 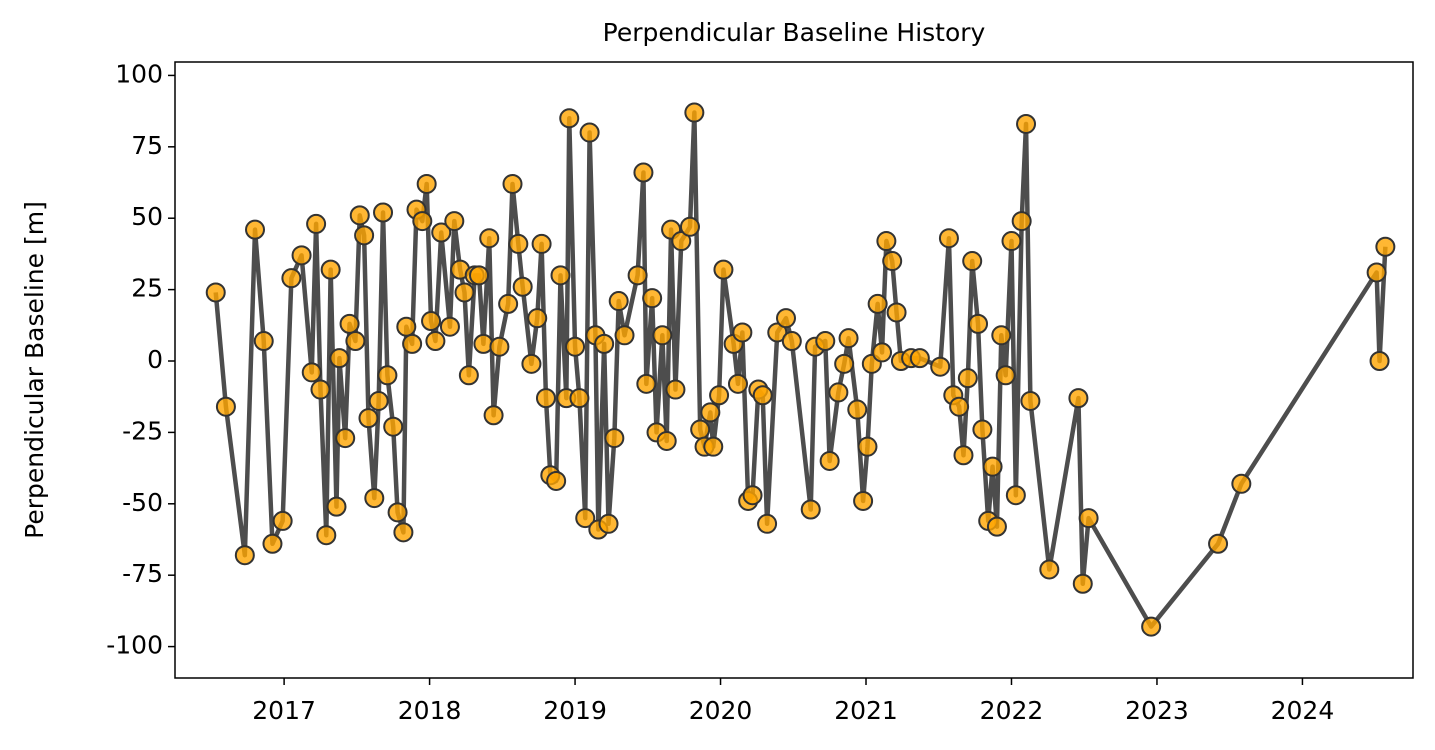 What do you see at coordinates (139, 73) in the screenshot?
I see `y-tick-label: 100` at bounding box center [139, 73].